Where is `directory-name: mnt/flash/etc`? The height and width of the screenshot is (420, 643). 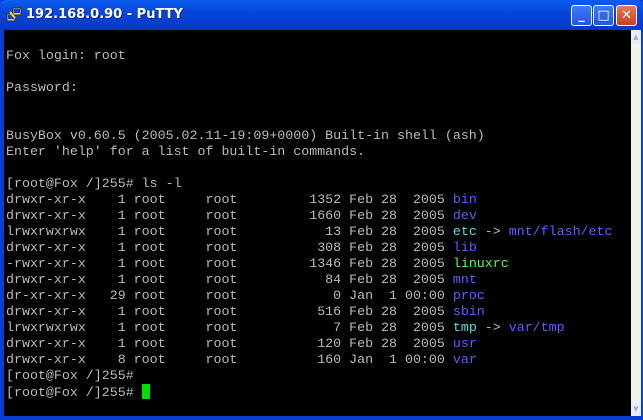 directory-name: mnt/flash/etc is located at coordinates (560, 231).